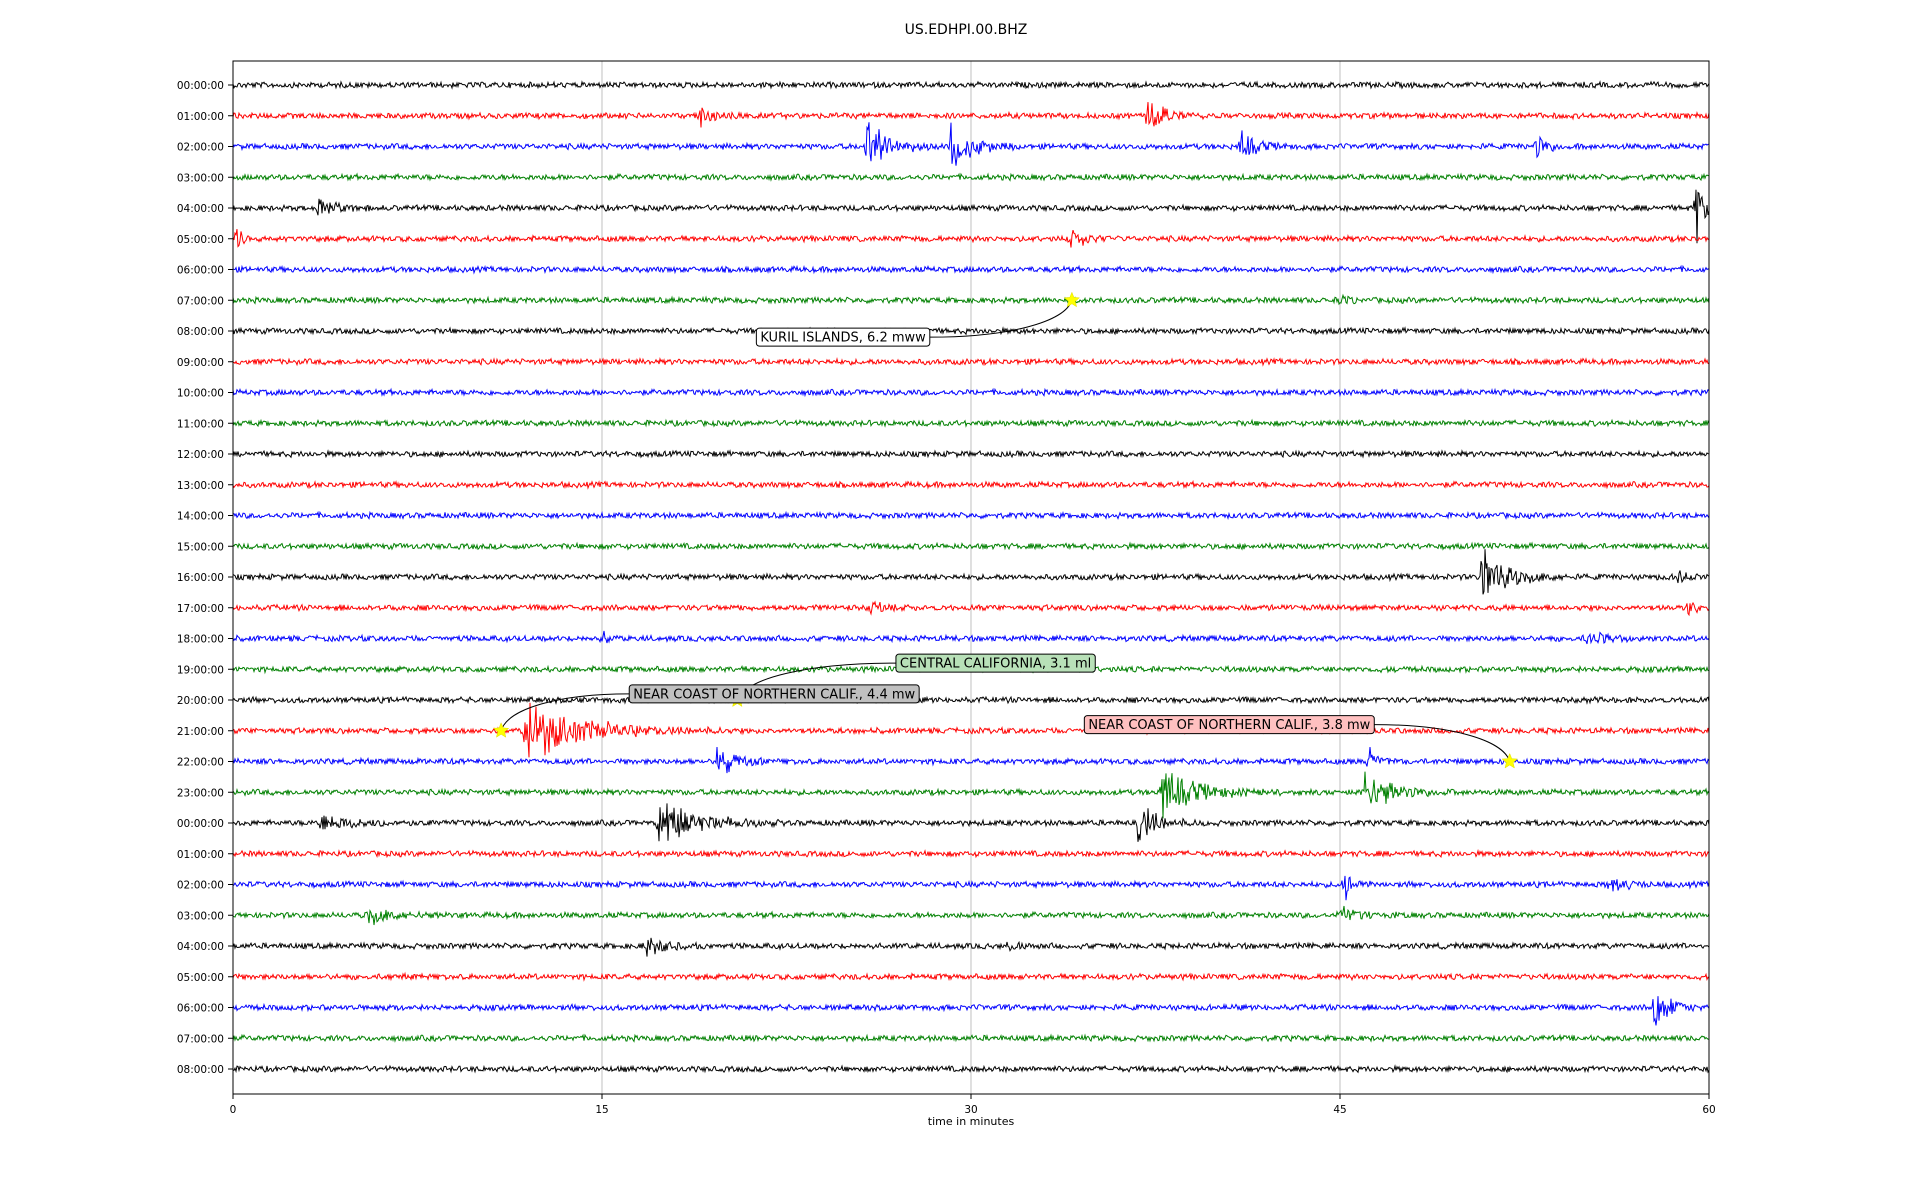 The height and width of the screenshot is (1200, 1920). What do you see at coordinates (200, 978) in the screenshot?
I see `y-tick-label-29: 05:00:00` at bounding box center [200, 978].